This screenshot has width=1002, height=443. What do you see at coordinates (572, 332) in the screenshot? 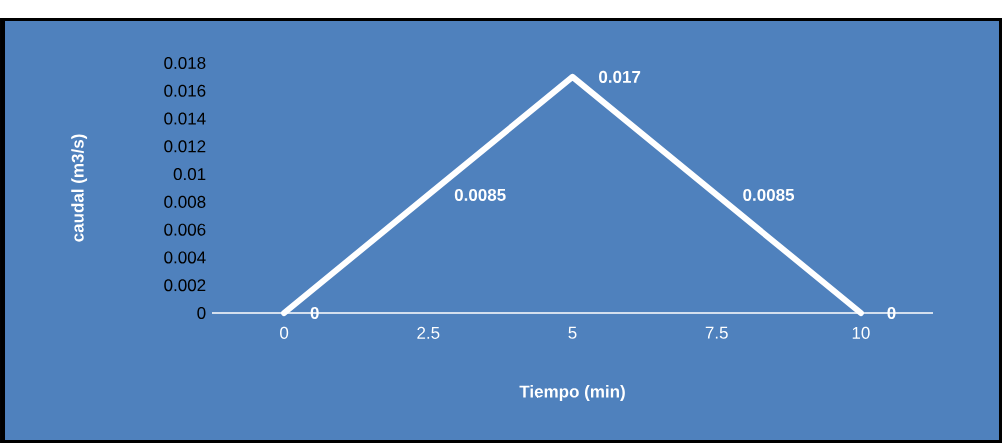
I see `x-tick-label: 5` at bounding box center [572, 332].